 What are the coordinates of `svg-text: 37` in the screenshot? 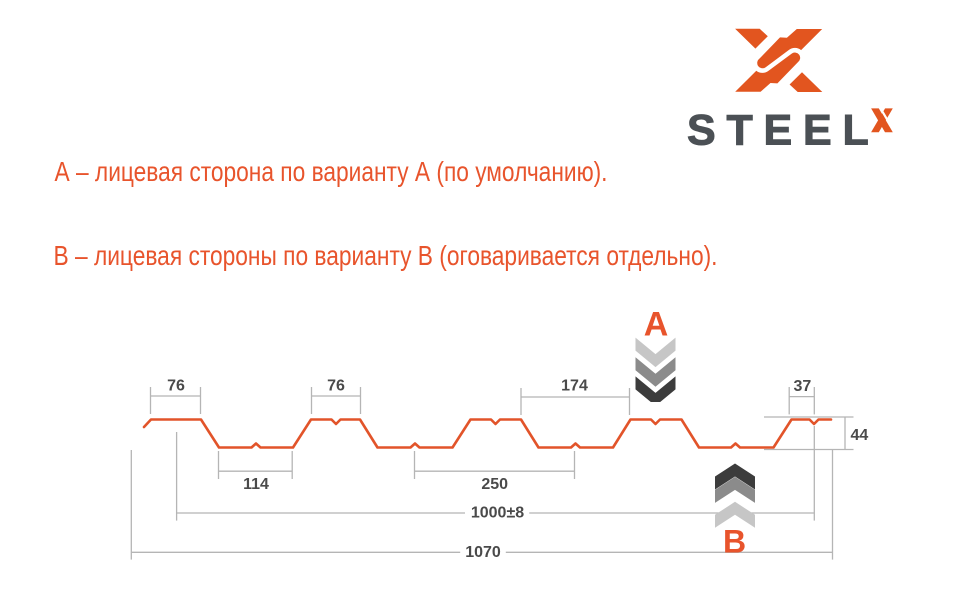 It's located at (803, 386).